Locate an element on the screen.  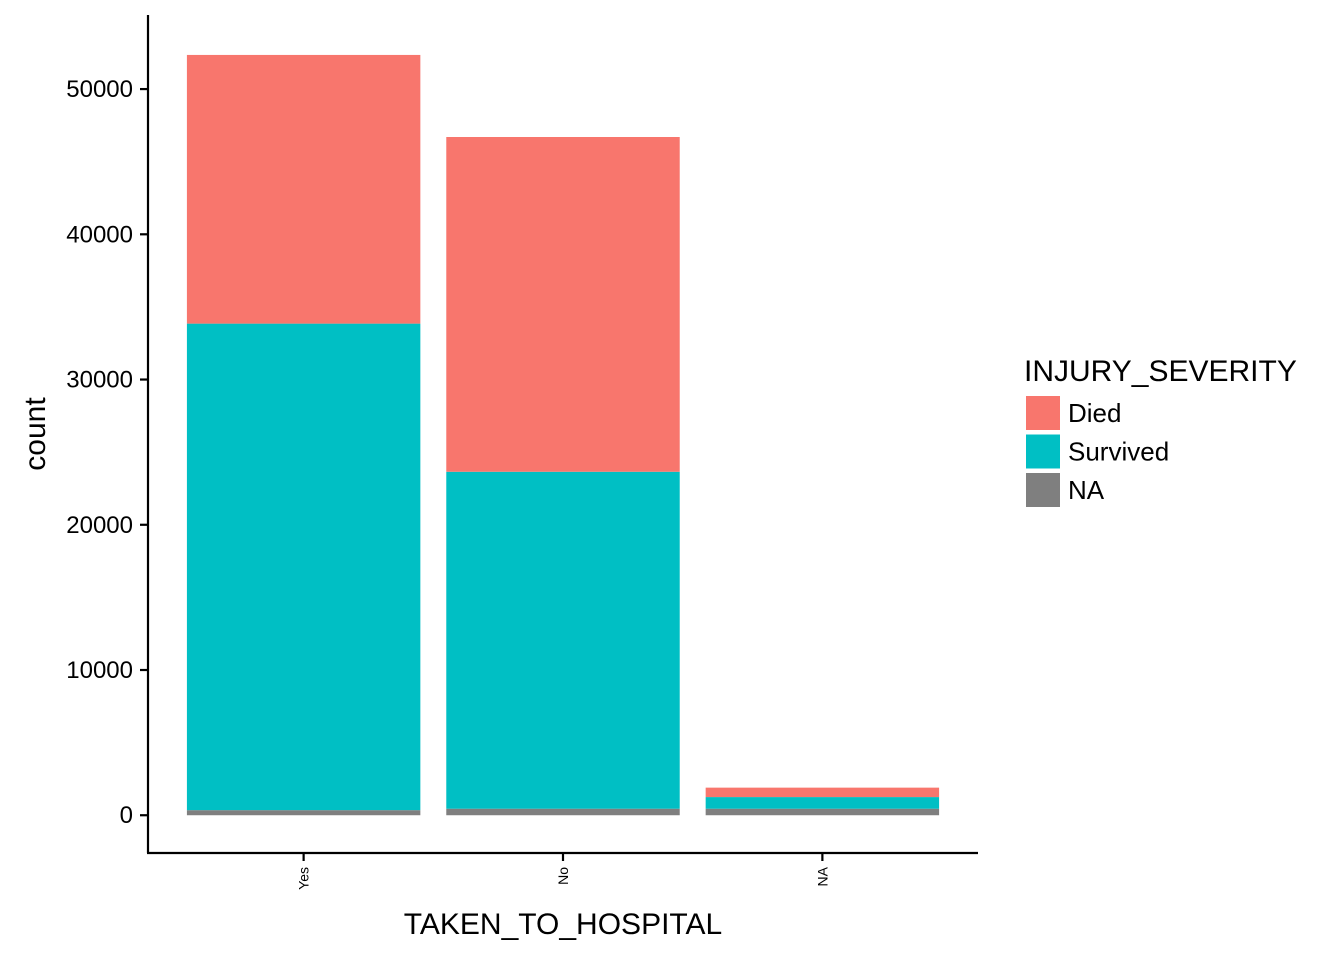
y-tick-label: 40000 is located at coordinates (99, 234).